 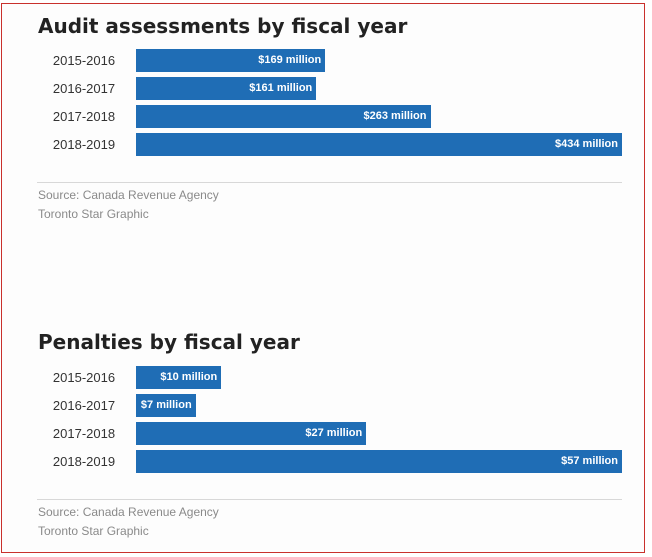 What do you see at coordinates (290, 60) in the screenshot?
I see `bar-value-label: $169 million` at bounding box center [290, 60].